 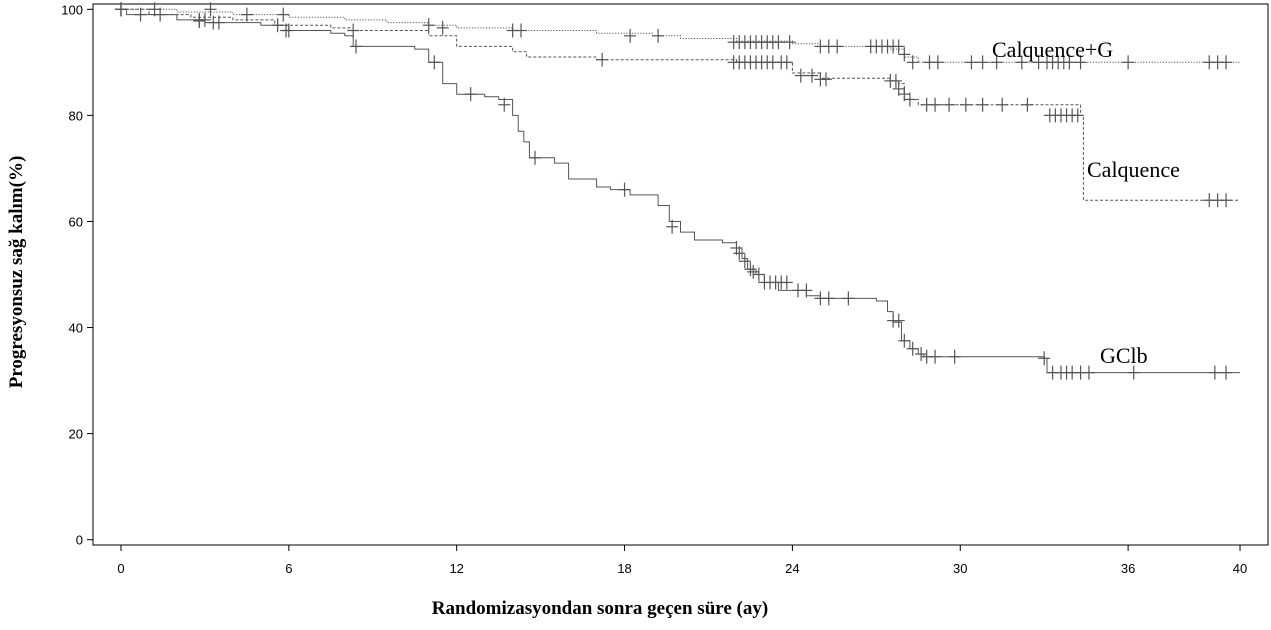 What do you see at coordinates (456, 568) in the screenshot?
I see `x-tick-label: 12` at bounding box center [456, 568].